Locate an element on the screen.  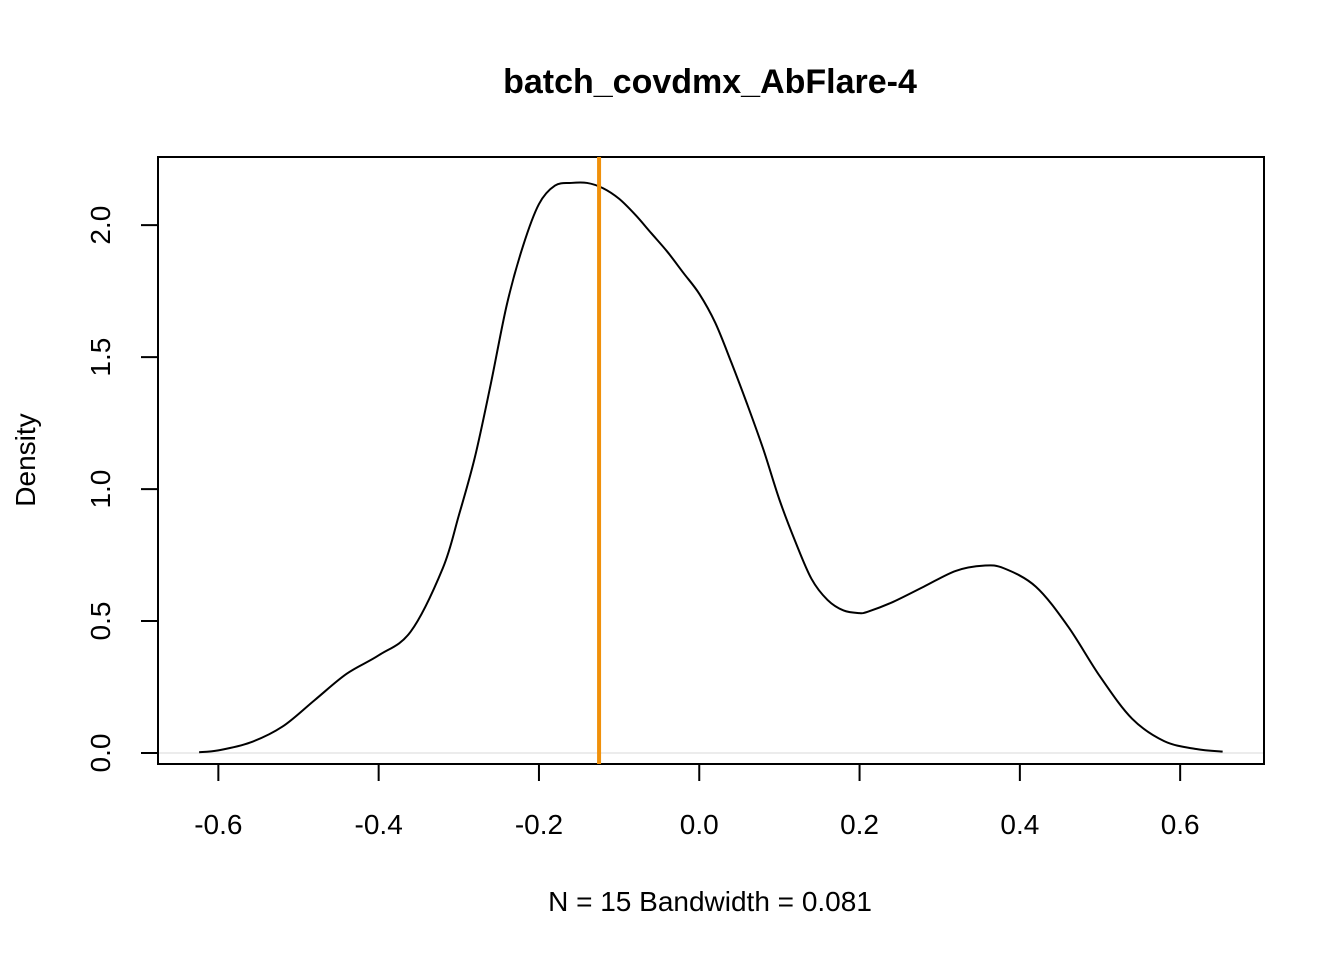
x-tick-label: 0.2 is located at coordinates (859, 824).